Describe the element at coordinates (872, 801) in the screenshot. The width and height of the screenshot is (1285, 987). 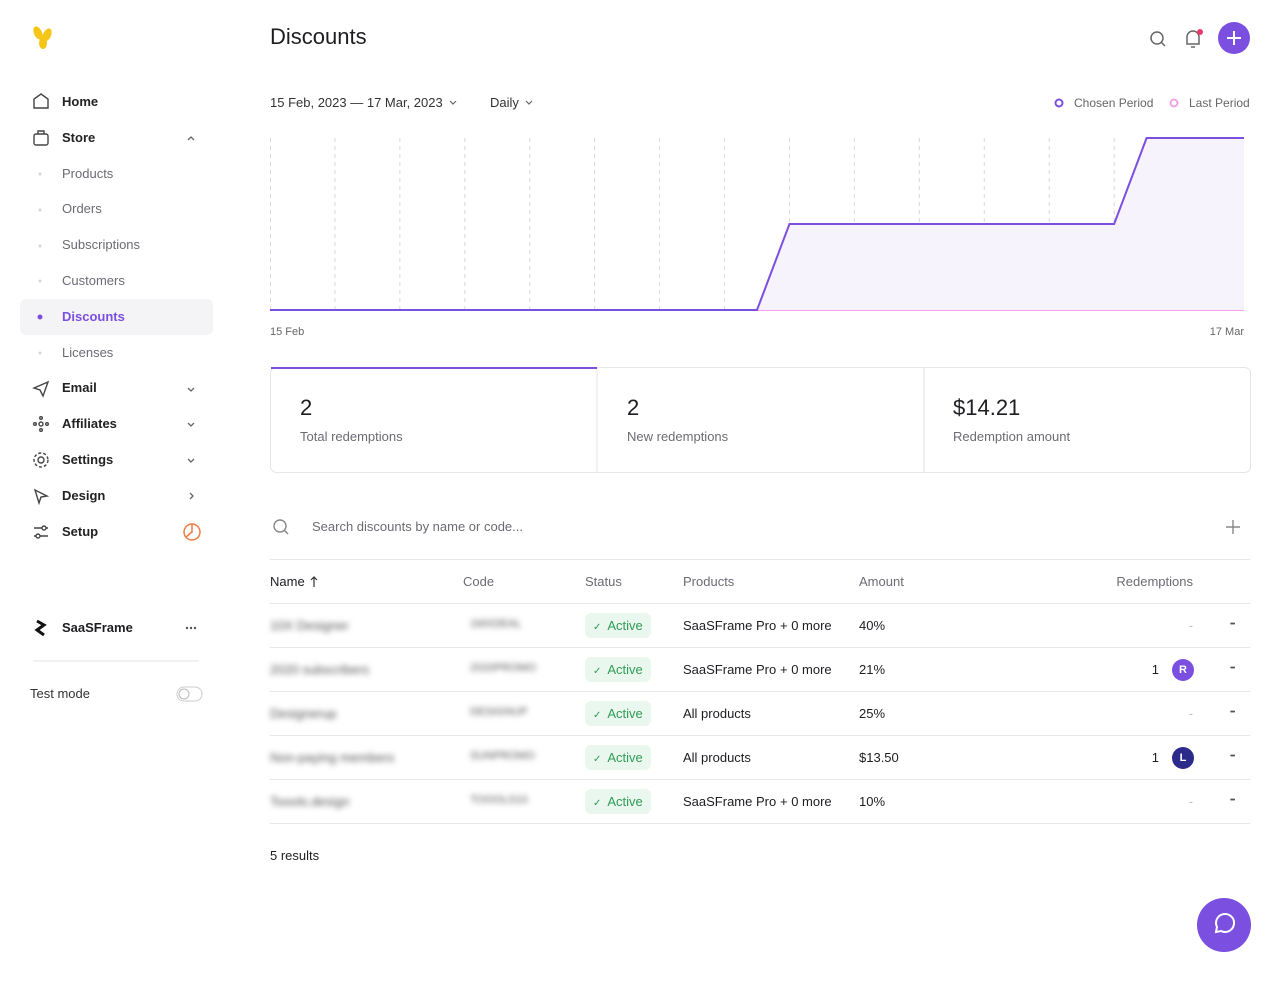
I see `amount: 10%` at that location.